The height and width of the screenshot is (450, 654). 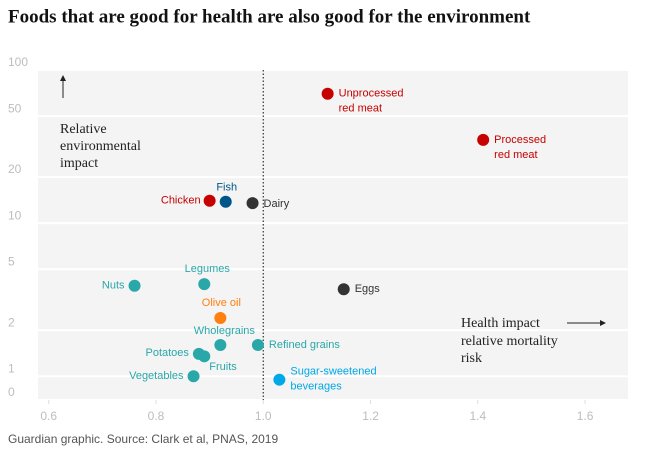 I want to click on y-axis-label: Relative environmental impact, so click(x=100, y=146).